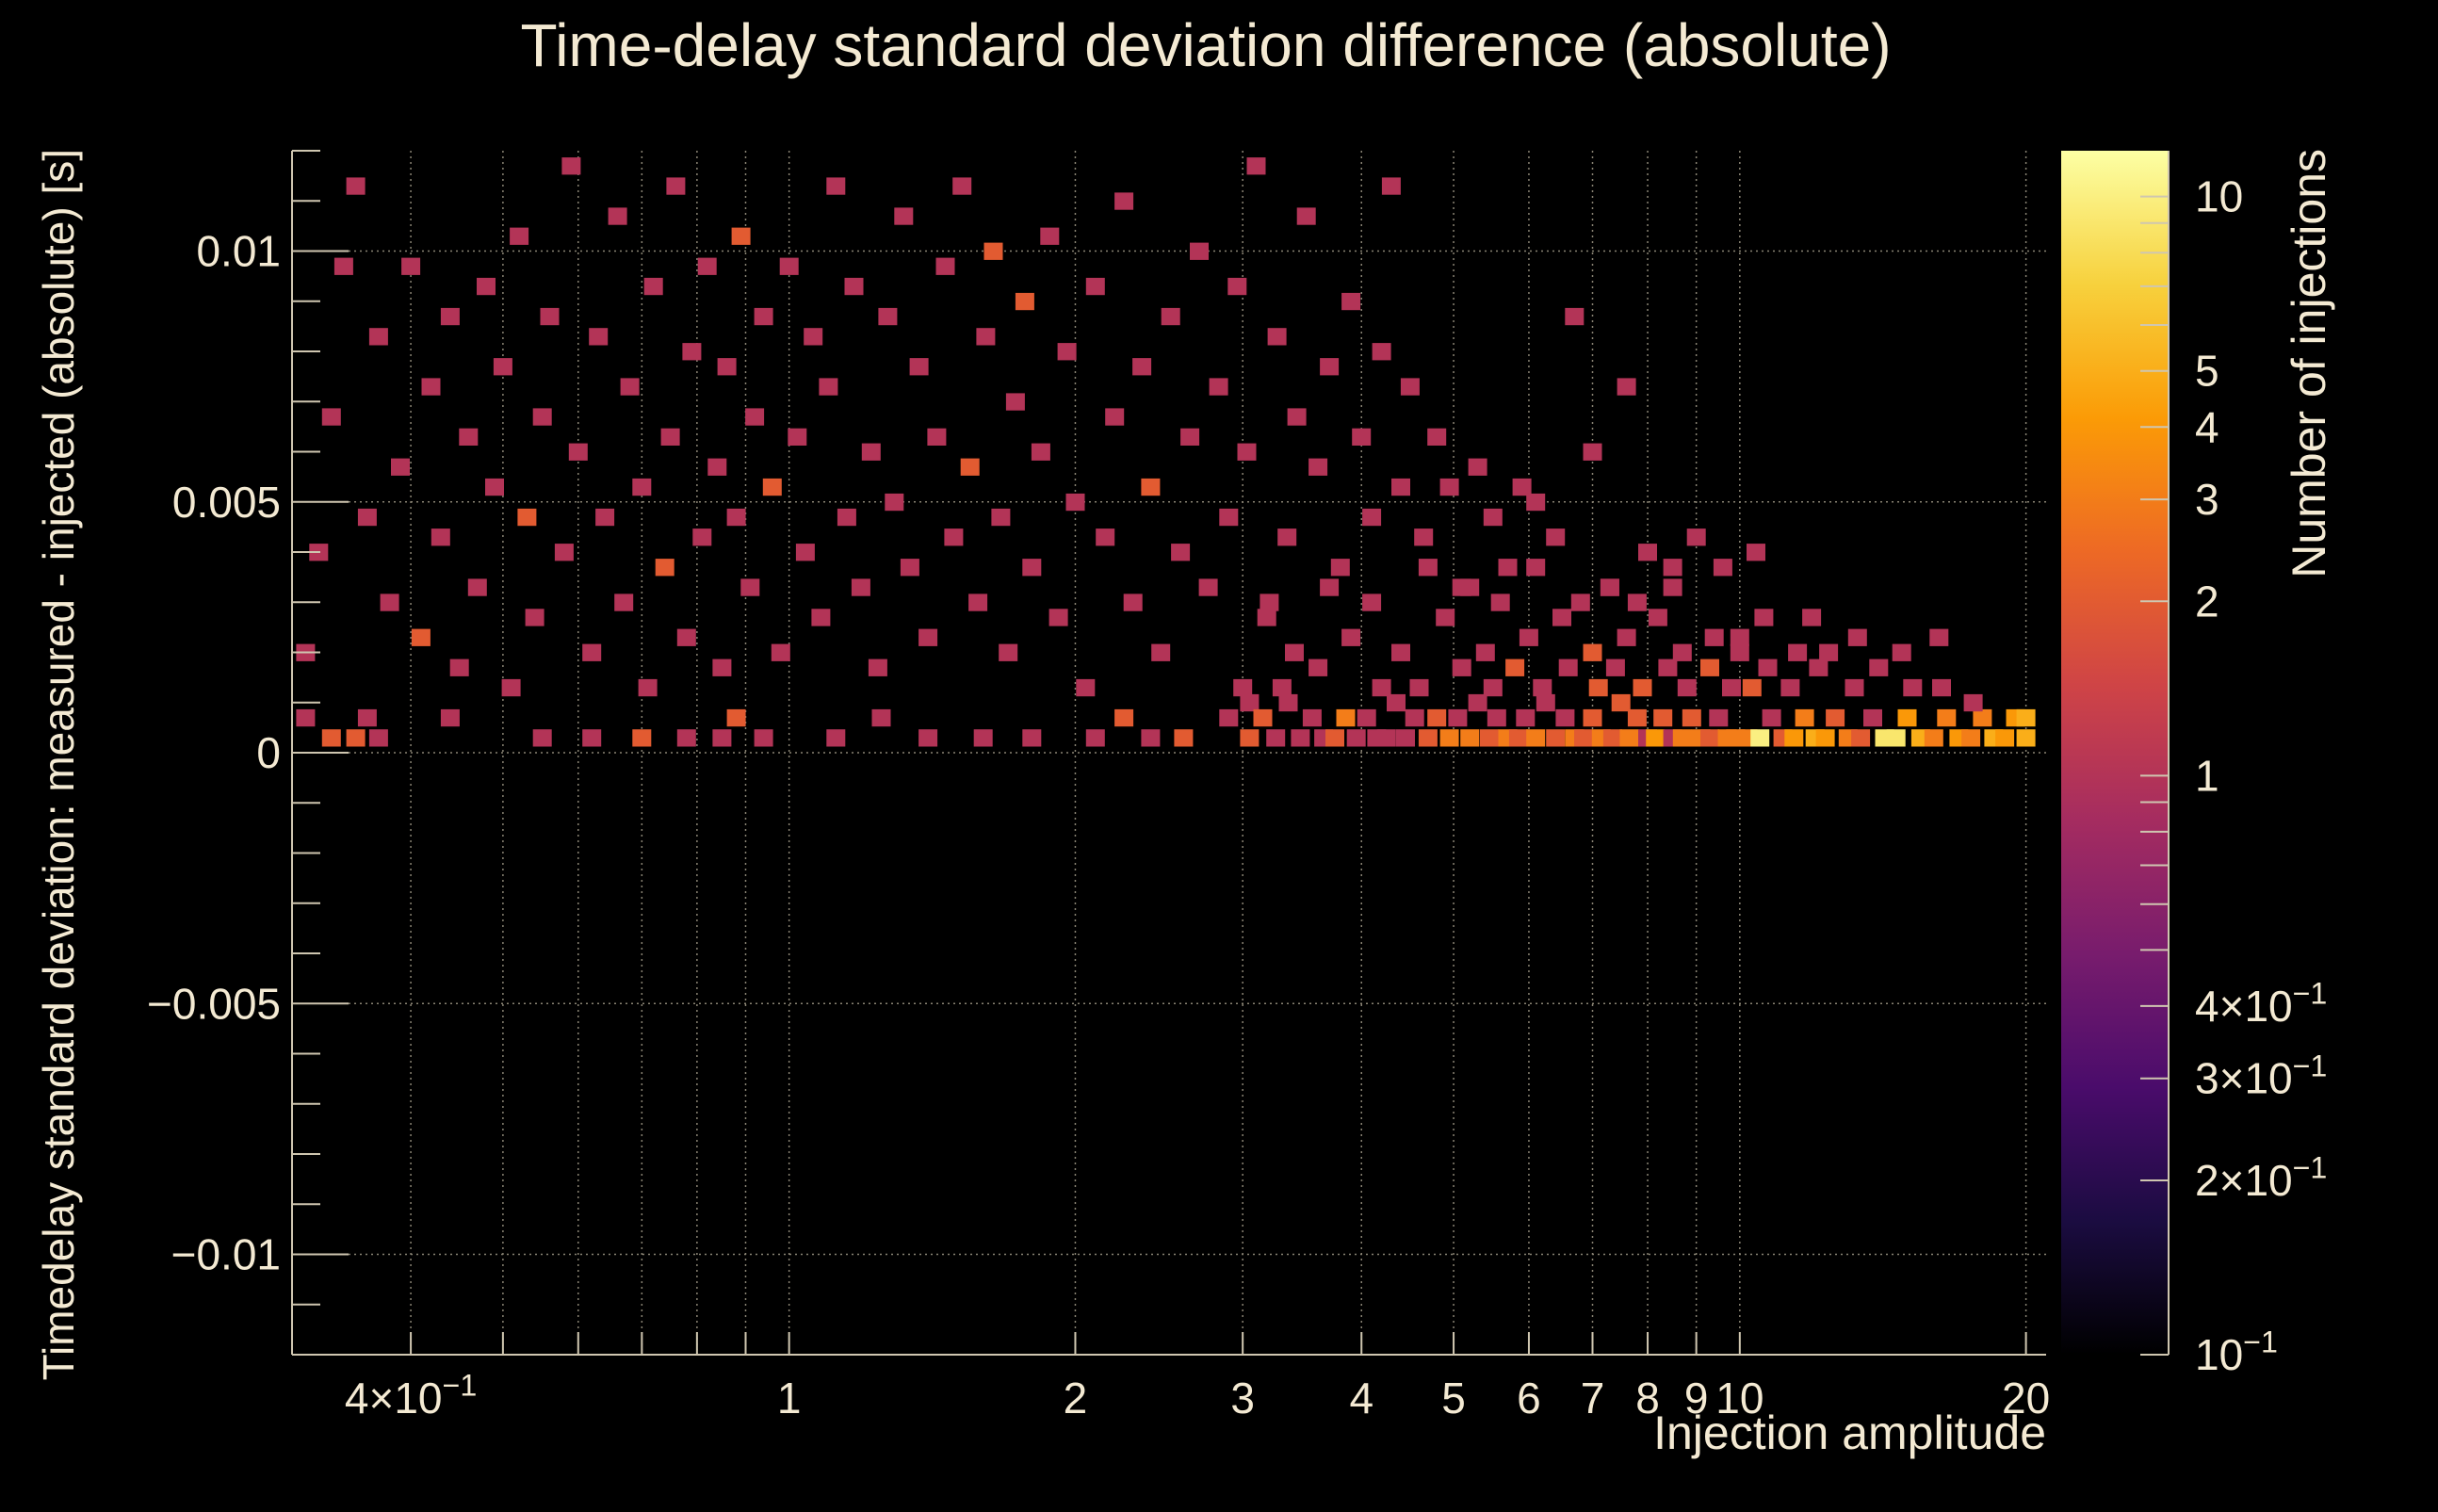 The width and height of the screenshot is (2438, 1512). I want to click on colorbar-gradient, so click(2115, 753).